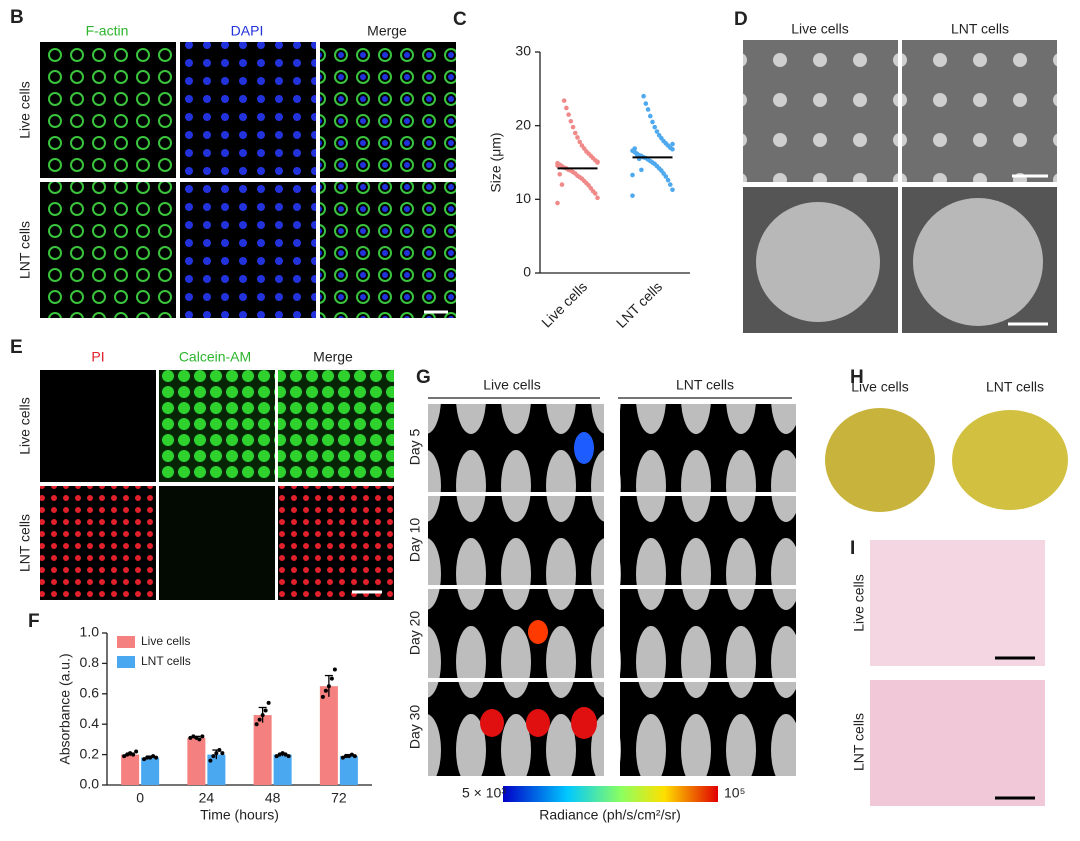  I want to click on x-tick-label: Live cells, so click(564, 304).